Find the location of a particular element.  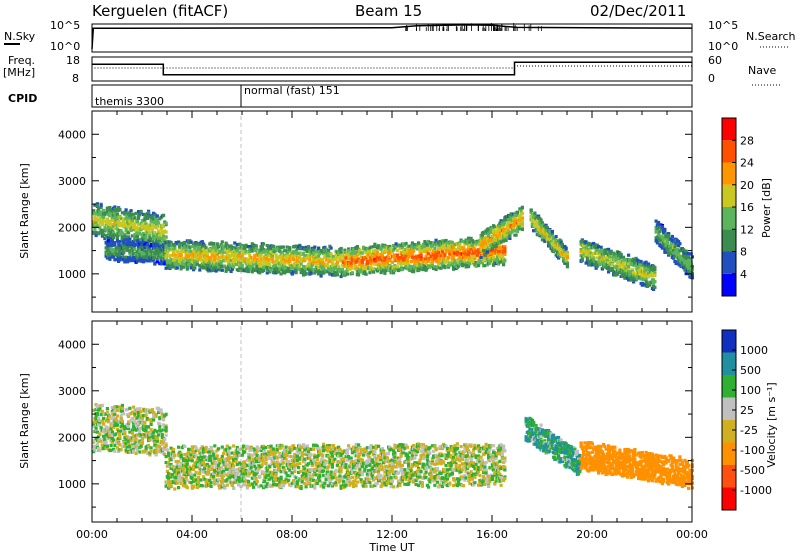

colorbar-tick-label: 20 is located at coordinates (747, 185).